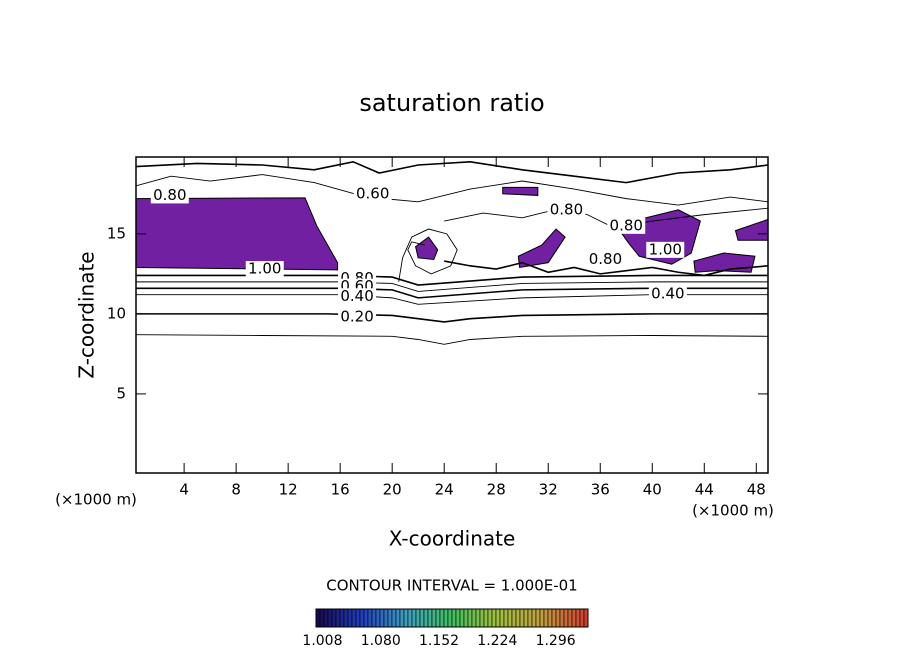  What do you see at coordinates (356, 296) in the screenshot?
I see `contour-label: 0.40` at bounding box center [356, 296].